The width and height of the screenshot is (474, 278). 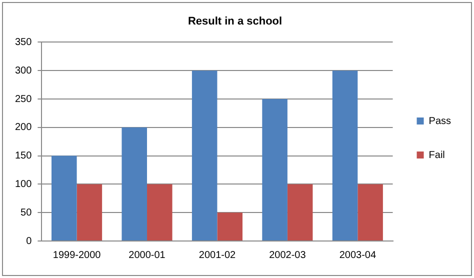 What do you see at coordinates (235, 22) in the screenshot?
I see `chart-title: Result in a school` at bounding box center [235, 22].